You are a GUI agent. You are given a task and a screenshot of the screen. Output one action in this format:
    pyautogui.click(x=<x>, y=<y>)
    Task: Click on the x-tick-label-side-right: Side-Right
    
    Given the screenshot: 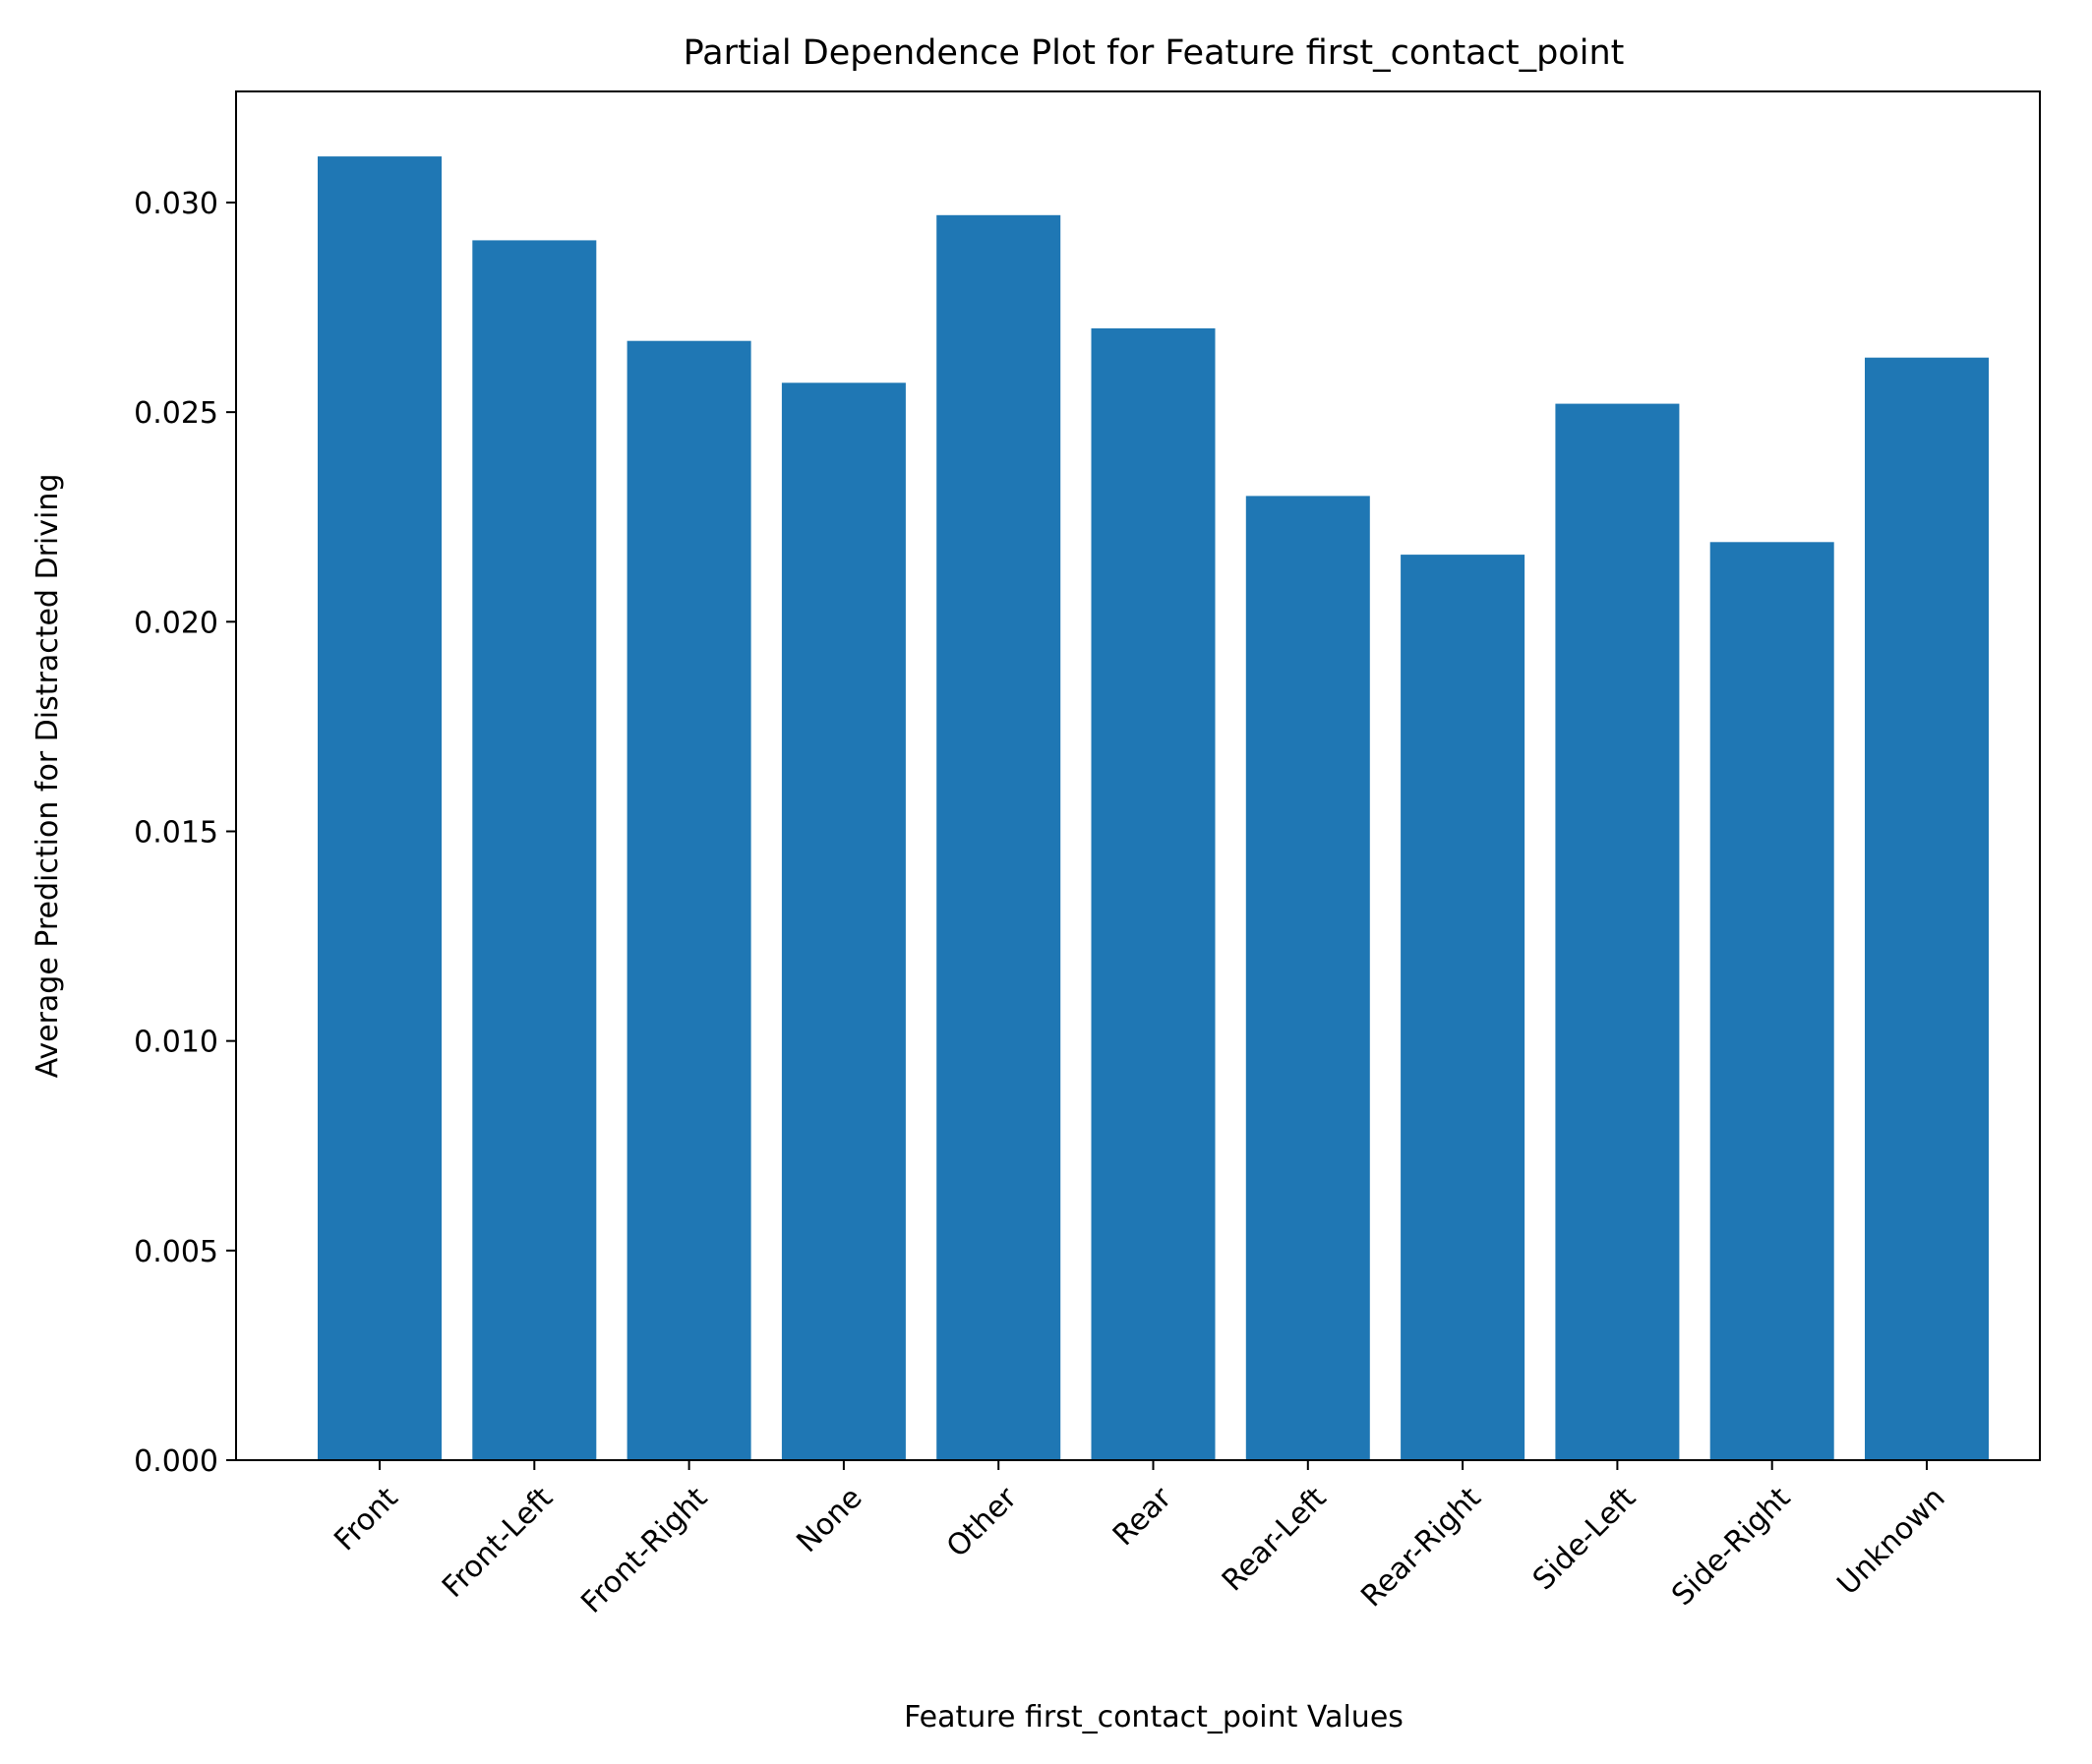 What is the action you would take?
    pyautogui.click(x=1731, y=1547)
    